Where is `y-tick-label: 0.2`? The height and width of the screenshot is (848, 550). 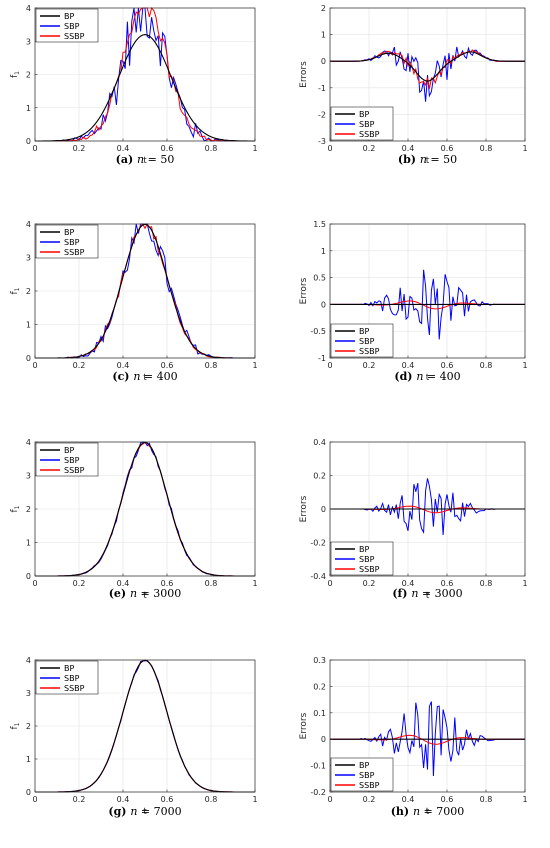
y-tick-label: 0.2 is located at coordinates (319, 686).